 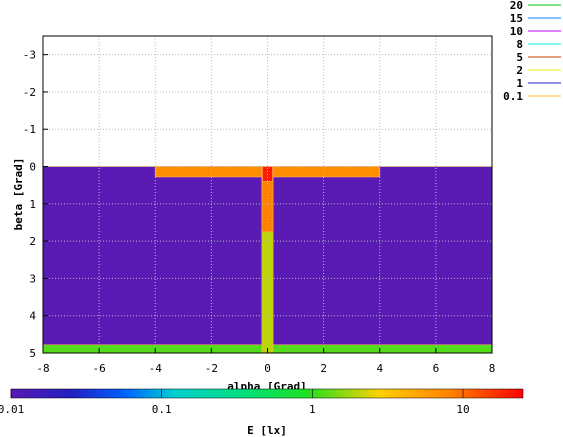 I want to click on legend-label: 15, so click(x=516, y=18).